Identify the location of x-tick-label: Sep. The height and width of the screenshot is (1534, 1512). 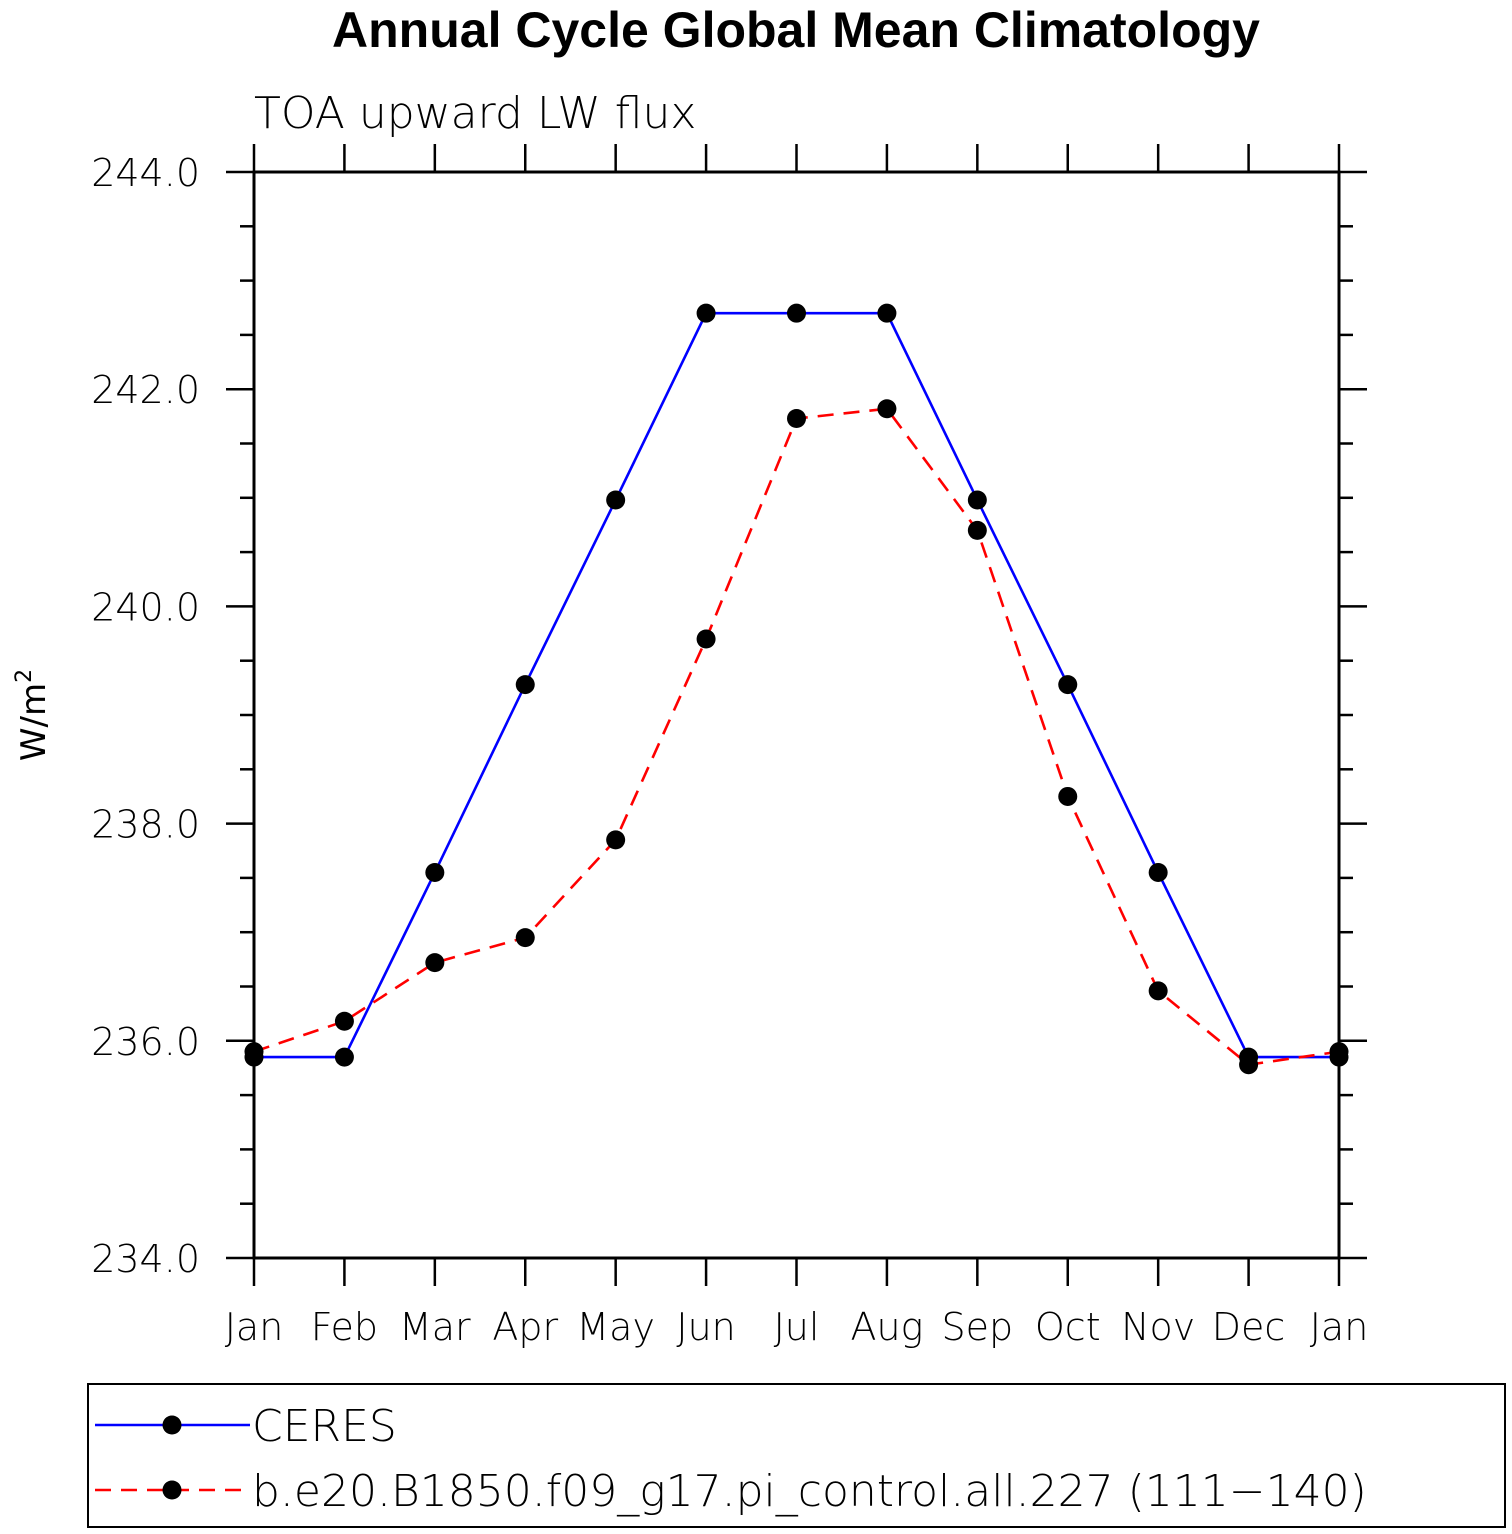
(978, 1327).